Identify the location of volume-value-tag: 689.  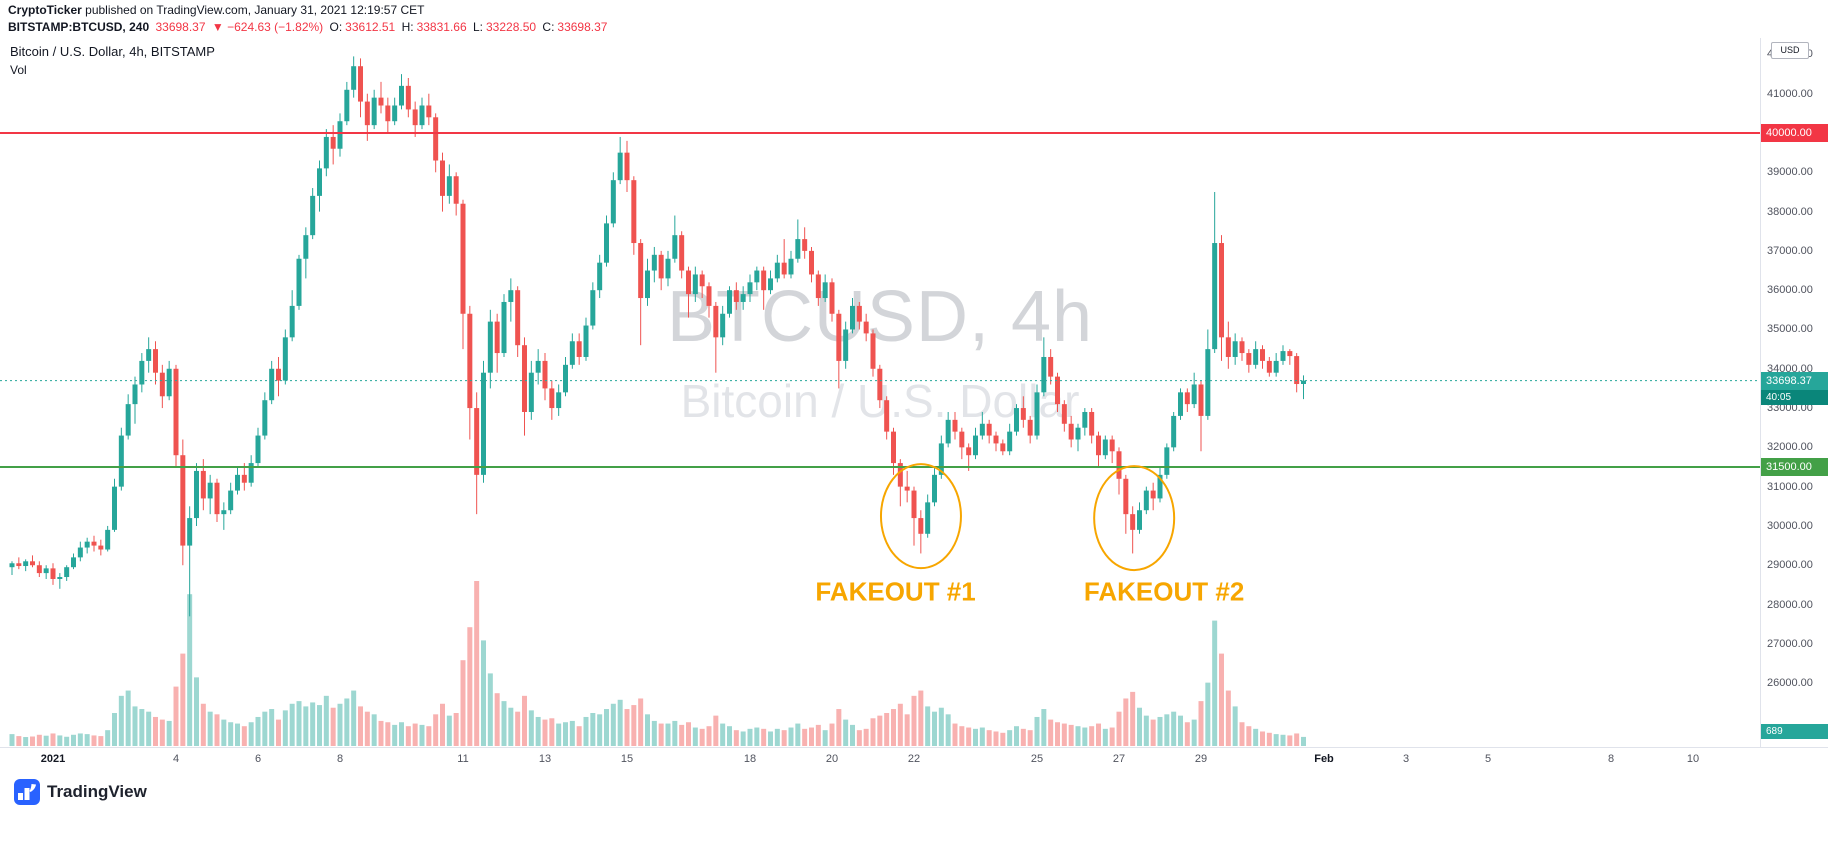
(1794, 731).